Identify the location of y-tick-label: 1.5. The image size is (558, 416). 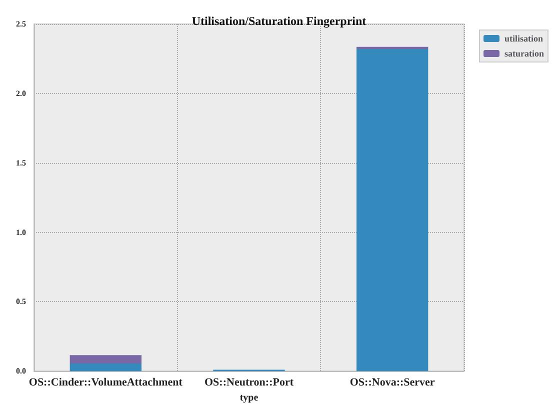
(21, 163).